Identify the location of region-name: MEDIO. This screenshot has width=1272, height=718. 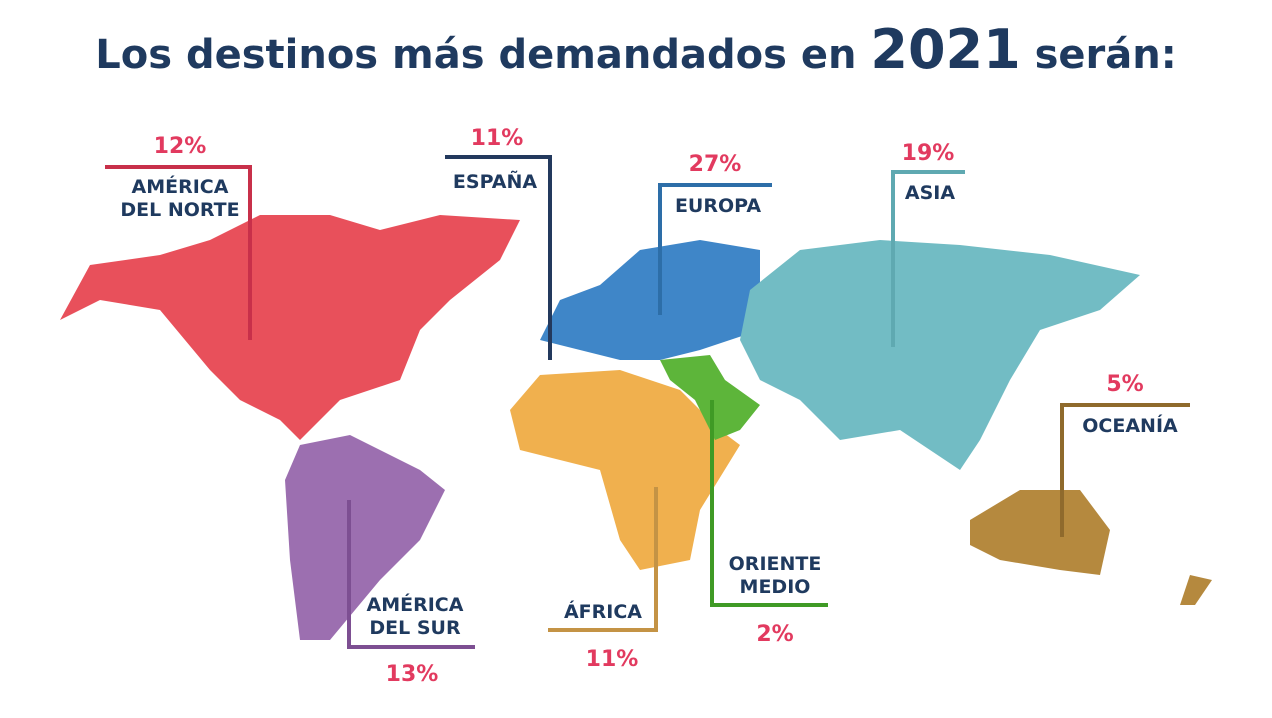
(775, 587).